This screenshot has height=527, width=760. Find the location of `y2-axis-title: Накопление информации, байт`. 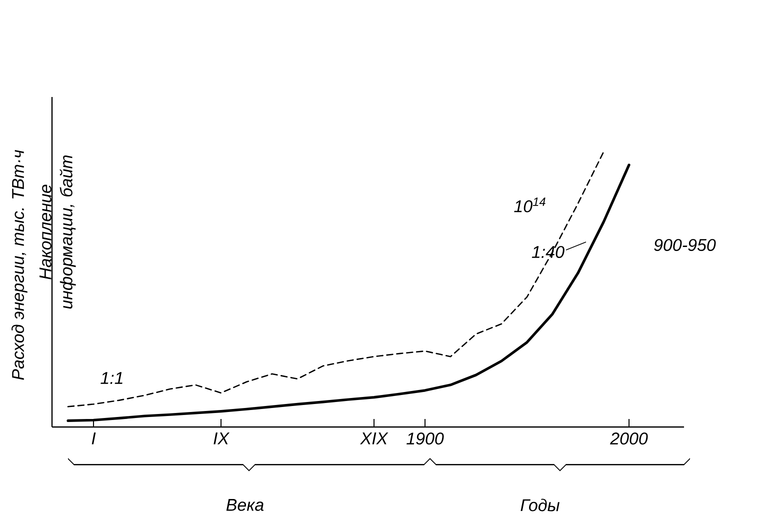

y2-axis-title: Накопление информации, байт is located at coordinates (58, 232).